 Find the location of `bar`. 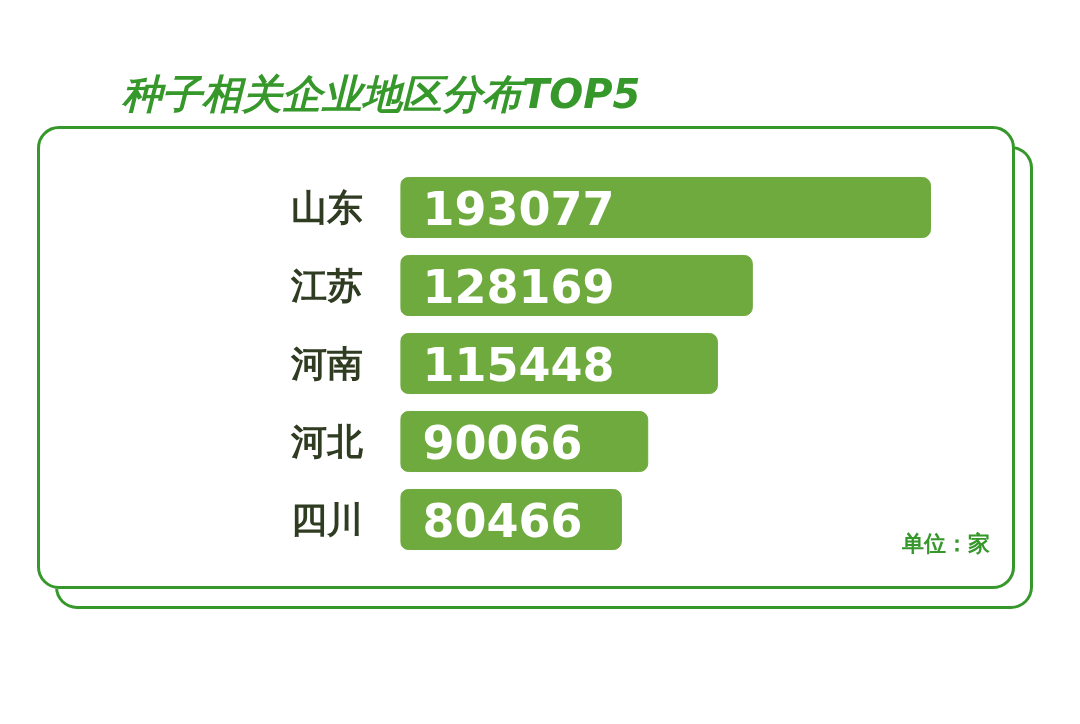

bar is located at coordinates (665, 207).